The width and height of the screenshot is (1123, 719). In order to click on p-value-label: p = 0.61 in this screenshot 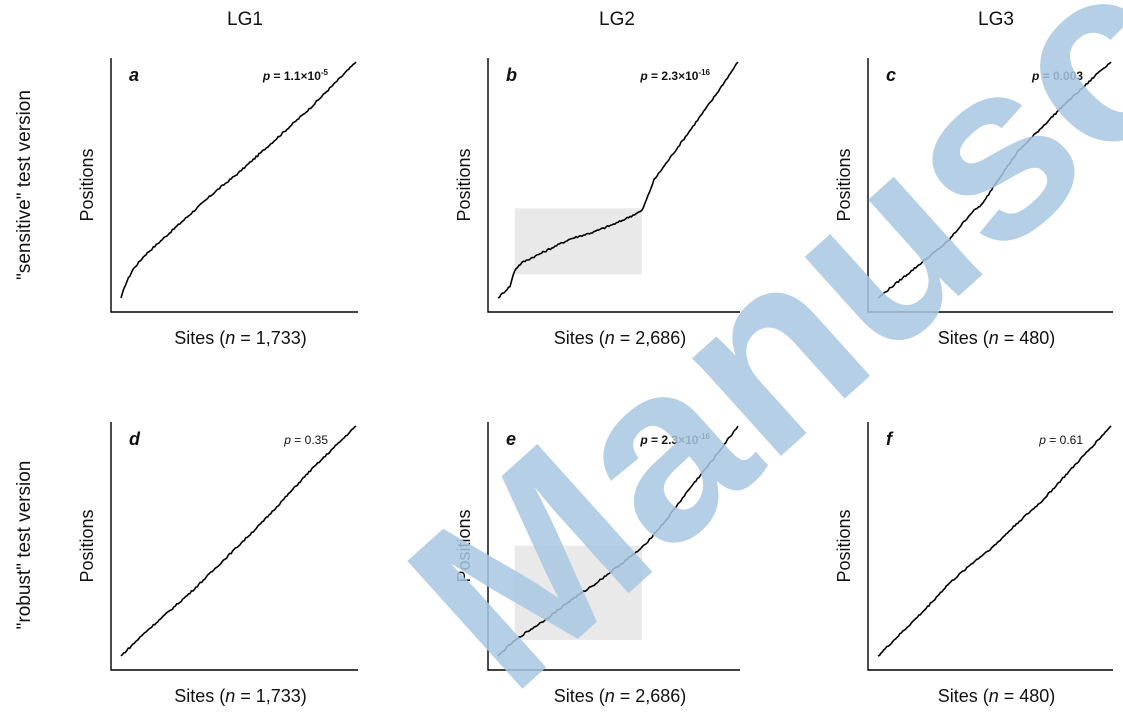, I will do `click(1060, 440)`.